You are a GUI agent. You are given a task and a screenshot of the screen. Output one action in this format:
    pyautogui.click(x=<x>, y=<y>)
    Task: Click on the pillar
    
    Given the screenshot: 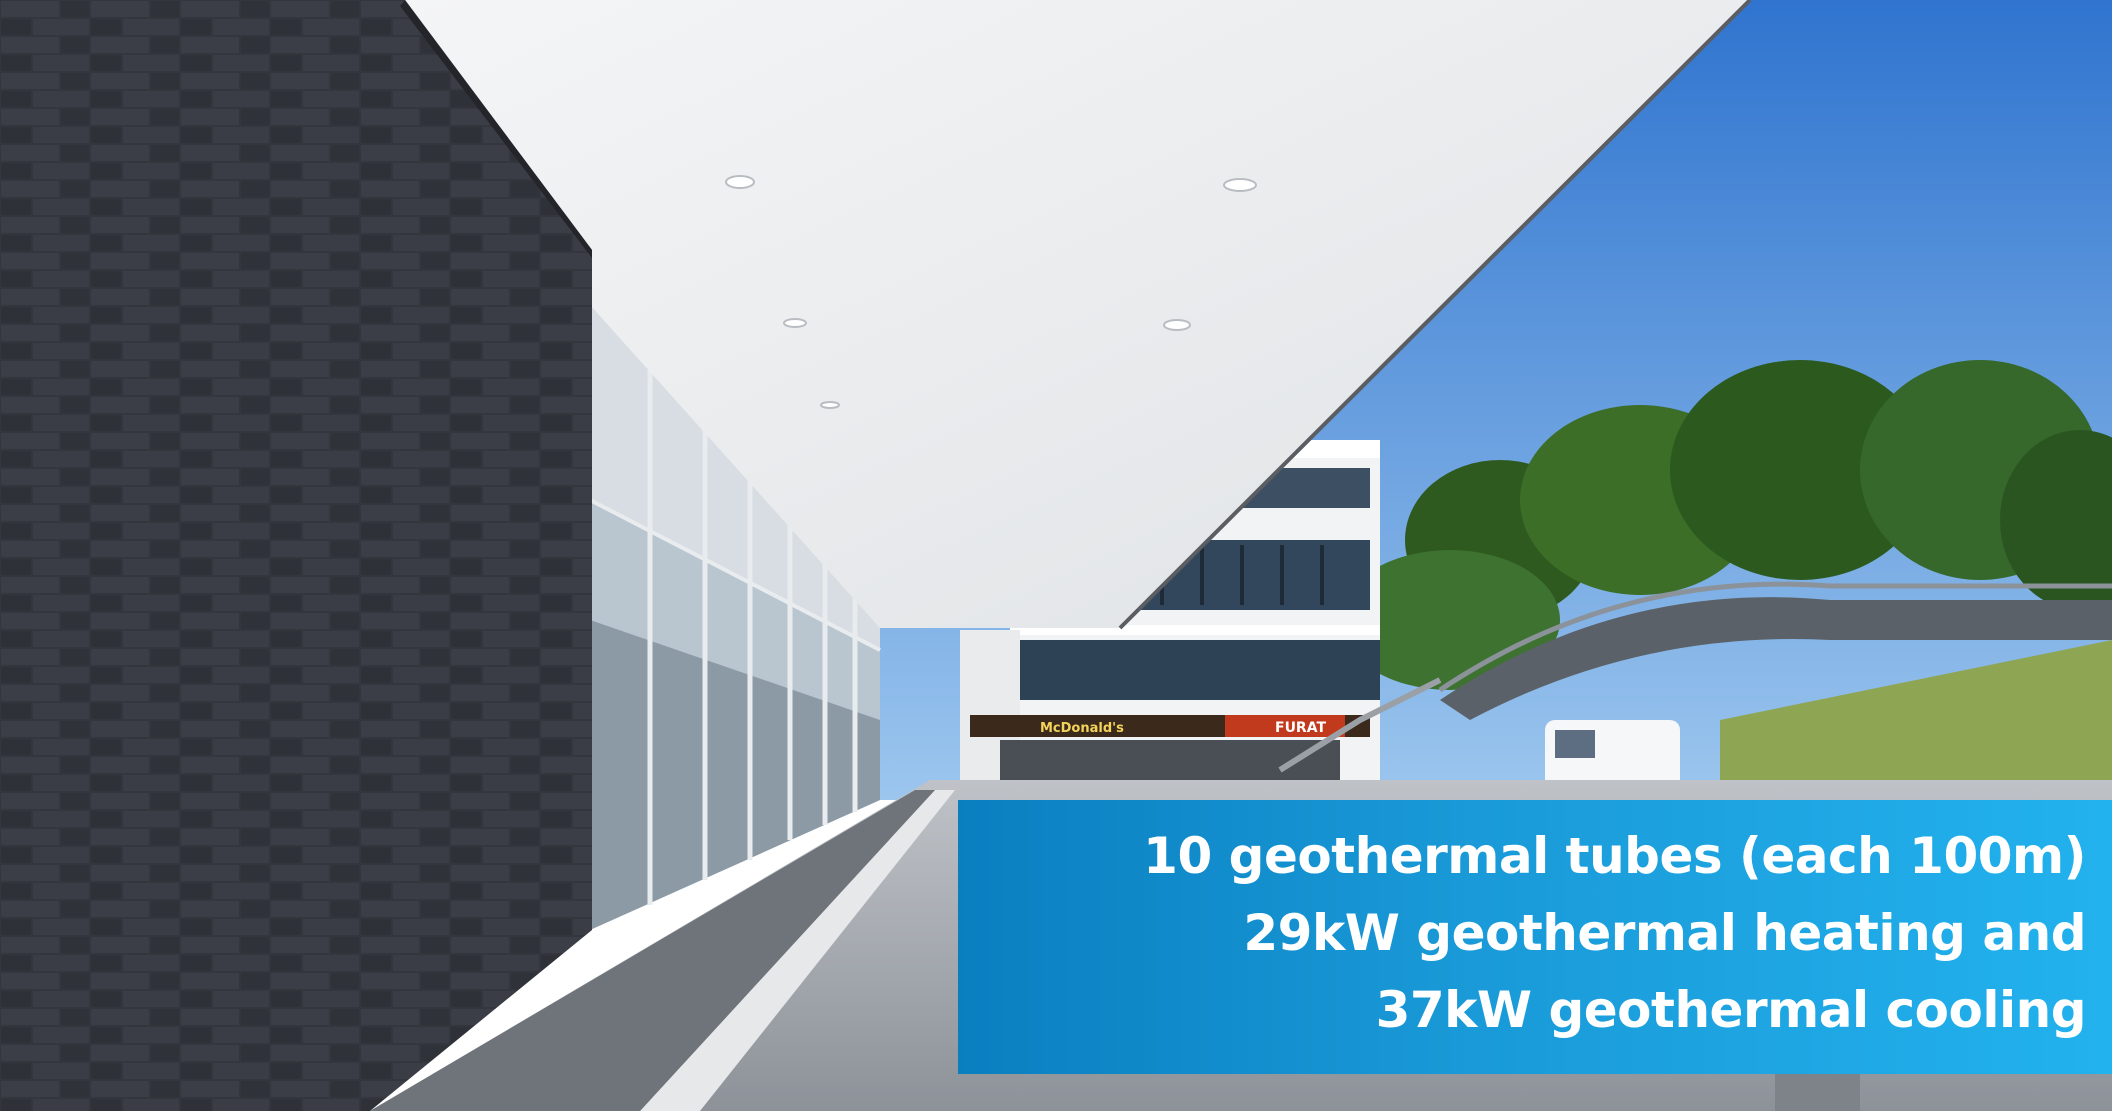 What is the action you would take?
    pyautogui.click(x=1817, y=1090)
    